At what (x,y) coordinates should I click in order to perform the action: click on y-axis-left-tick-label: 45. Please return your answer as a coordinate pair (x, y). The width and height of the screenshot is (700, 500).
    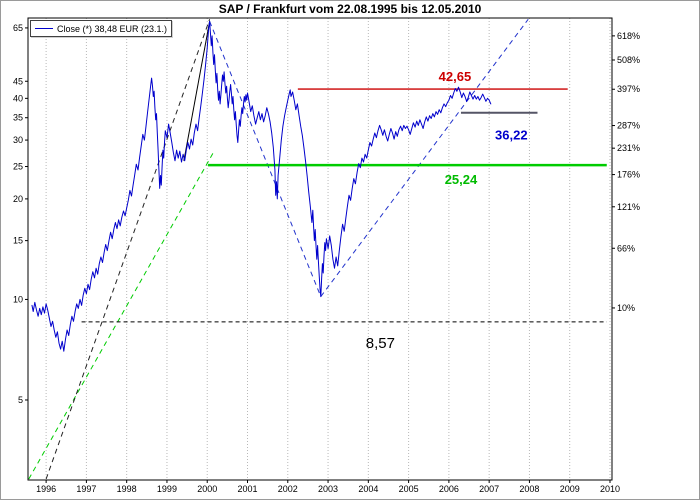
    Looking at the image, I should click on (18, 81).